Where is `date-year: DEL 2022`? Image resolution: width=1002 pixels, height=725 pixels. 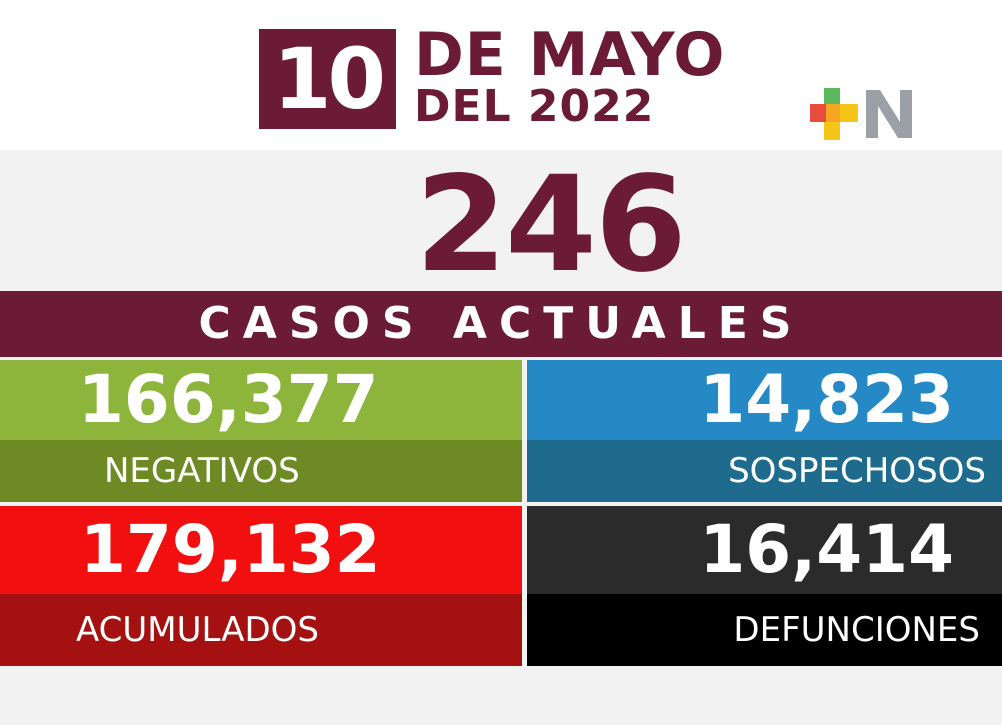
date-year: DEL 2022 is located at coordinates (534, 106).